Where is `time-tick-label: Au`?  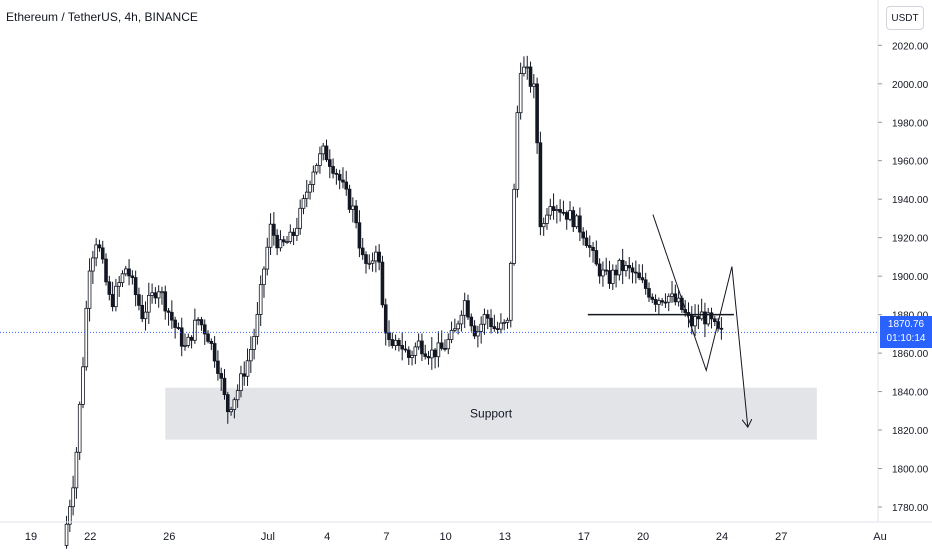
time-tick-label: Au is located at coordinates (879, 537).